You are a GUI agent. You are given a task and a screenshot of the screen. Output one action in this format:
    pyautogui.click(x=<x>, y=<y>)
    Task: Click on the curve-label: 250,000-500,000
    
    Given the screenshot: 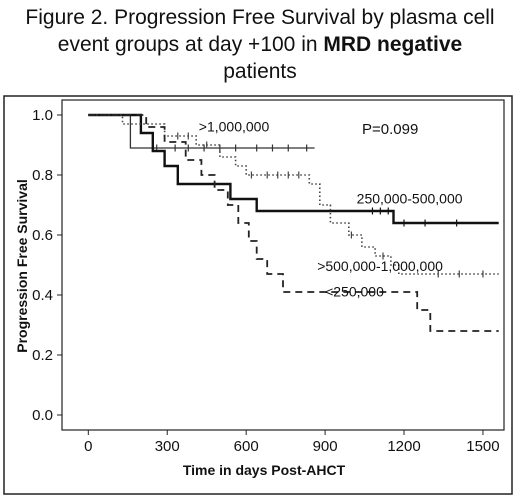 What is the action you would take?
    pyautogui.click(x=410, y=199)
    